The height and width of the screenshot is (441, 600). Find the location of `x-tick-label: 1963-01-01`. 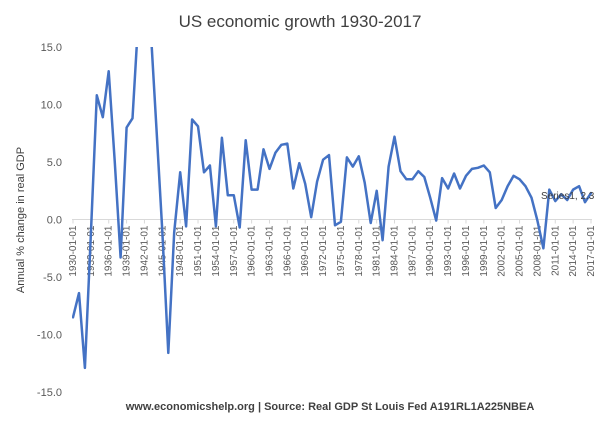

x-tick-label: 1963-01-01 is located at coordinates (269, 251).